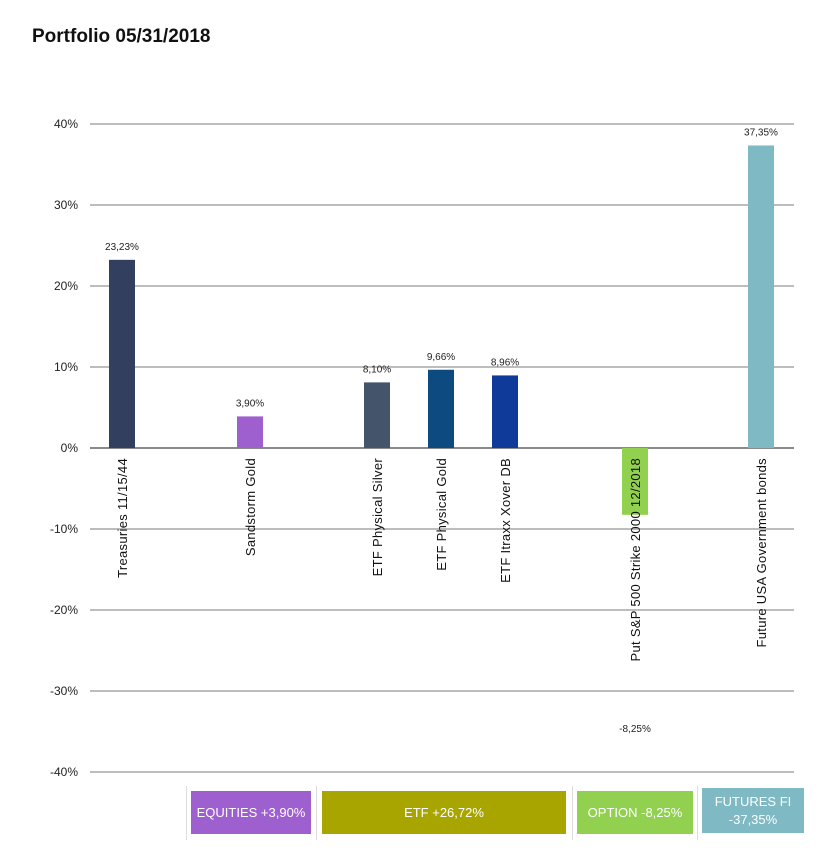  I want to click on y-tick-label: 30%, so click(66, 205).